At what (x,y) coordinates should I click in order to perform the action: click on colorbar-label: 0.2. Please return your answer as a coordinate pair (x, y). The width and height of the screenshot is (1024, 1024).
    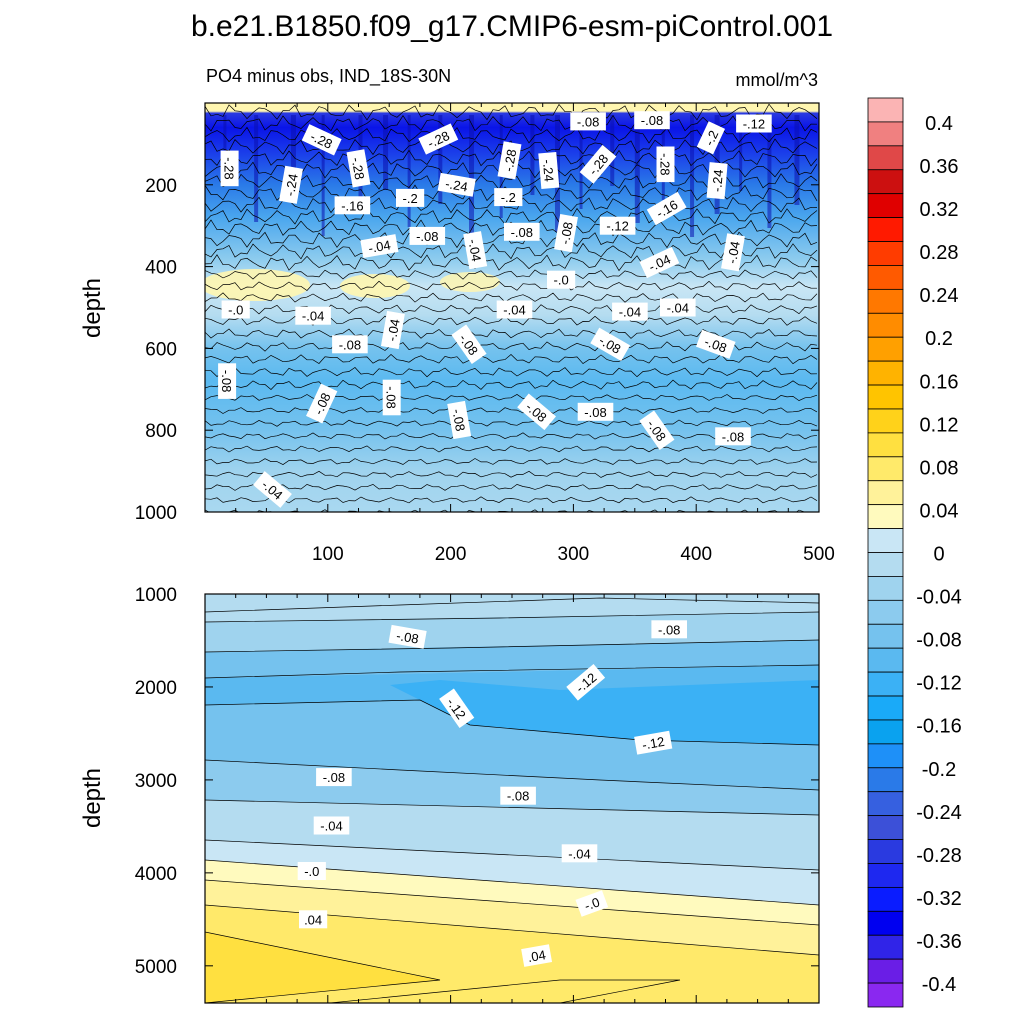
    Looking at the image, I should click on (939, 339).